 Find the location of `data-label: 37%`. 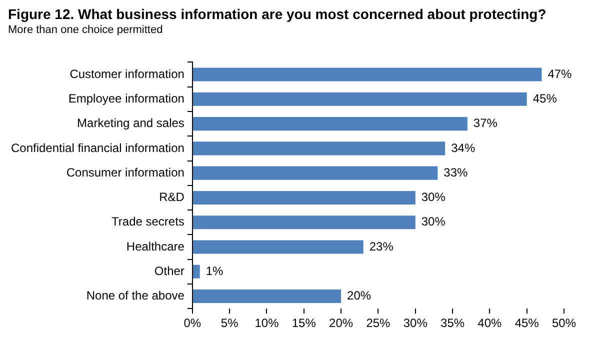

data-label: 37% is located at coordinates (485, 123).